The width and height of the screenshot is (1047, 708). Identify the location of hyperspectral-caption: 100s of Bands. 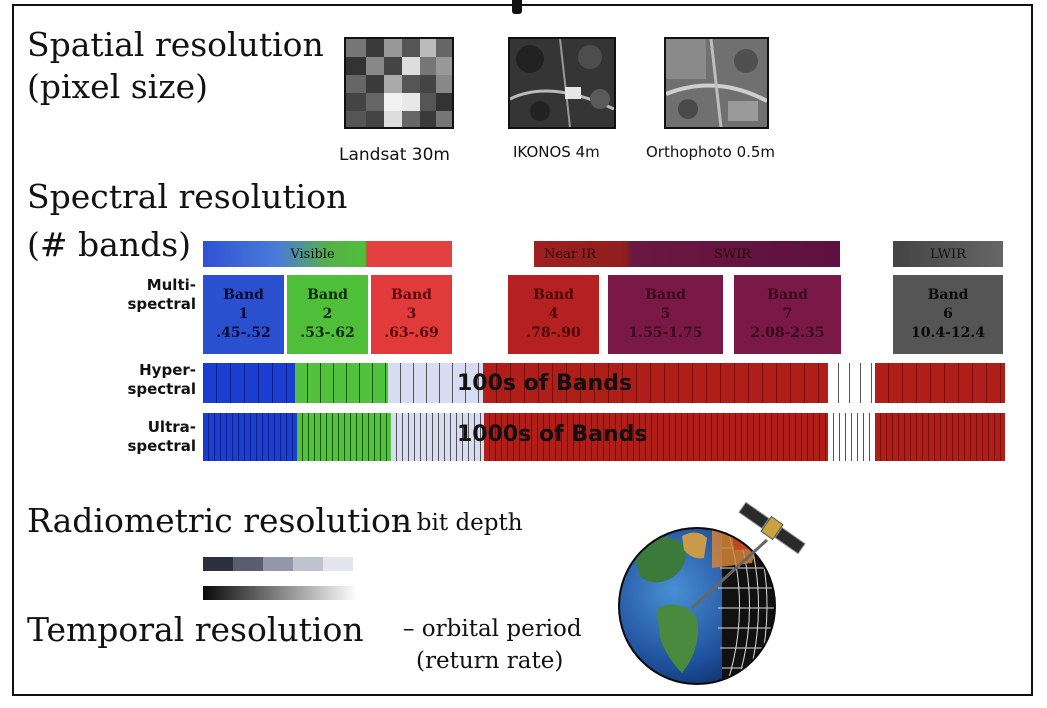
(545, 383).